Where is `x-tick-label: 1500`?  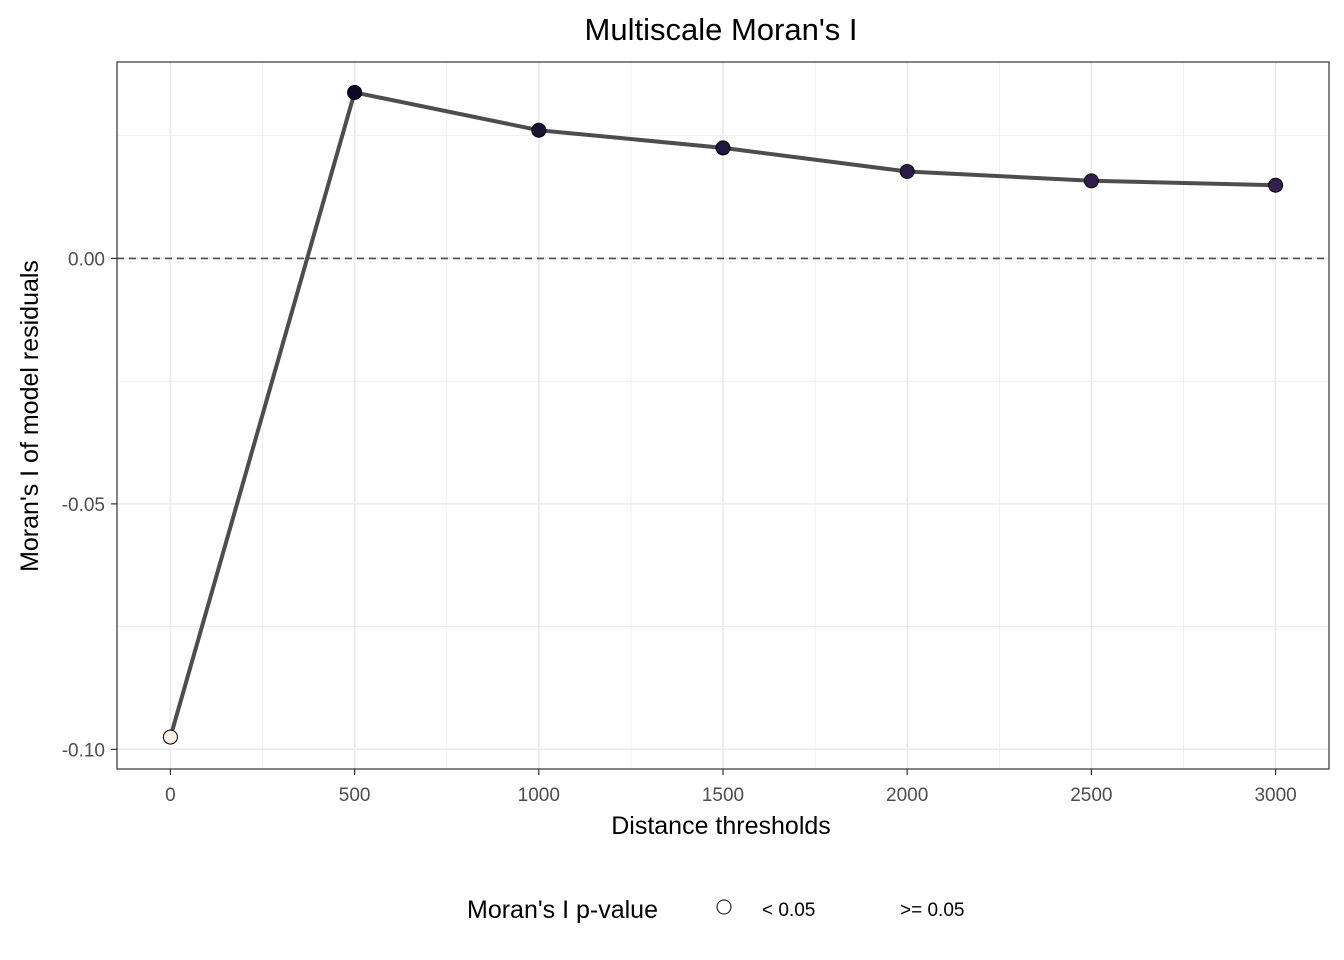 x-tick-label: 1500 is located at coordinates (723, 795).